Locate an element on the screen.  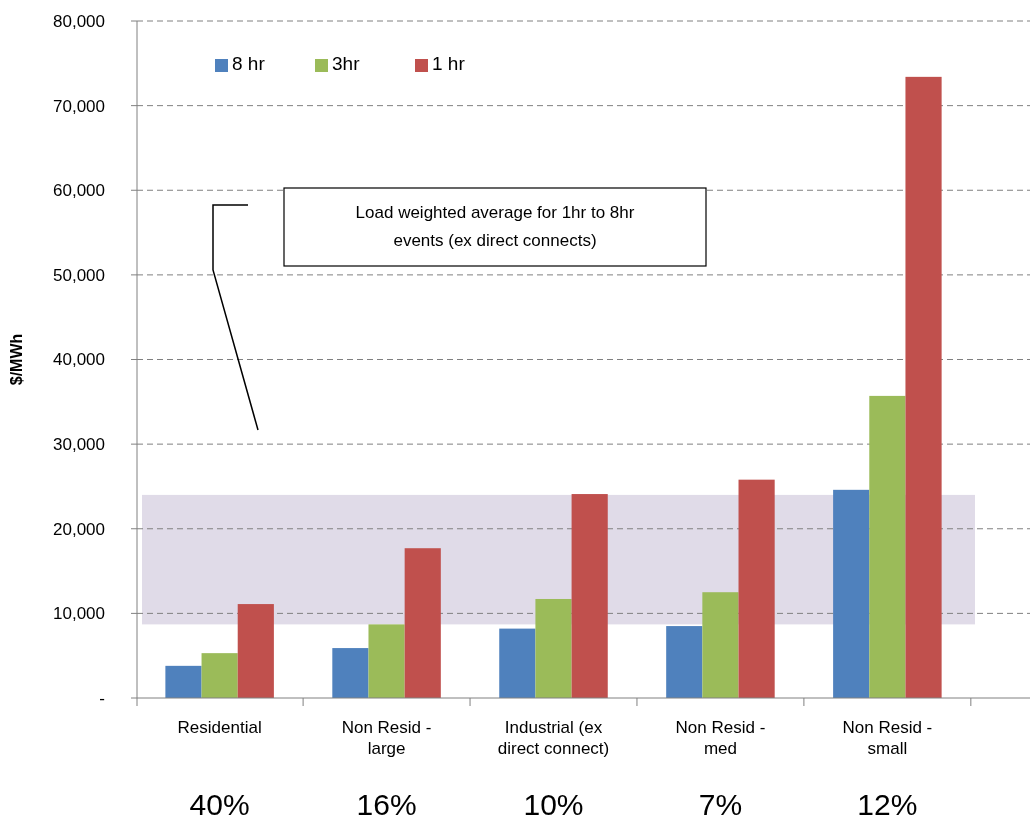
text: 16% is located at coordinates (386, 804).